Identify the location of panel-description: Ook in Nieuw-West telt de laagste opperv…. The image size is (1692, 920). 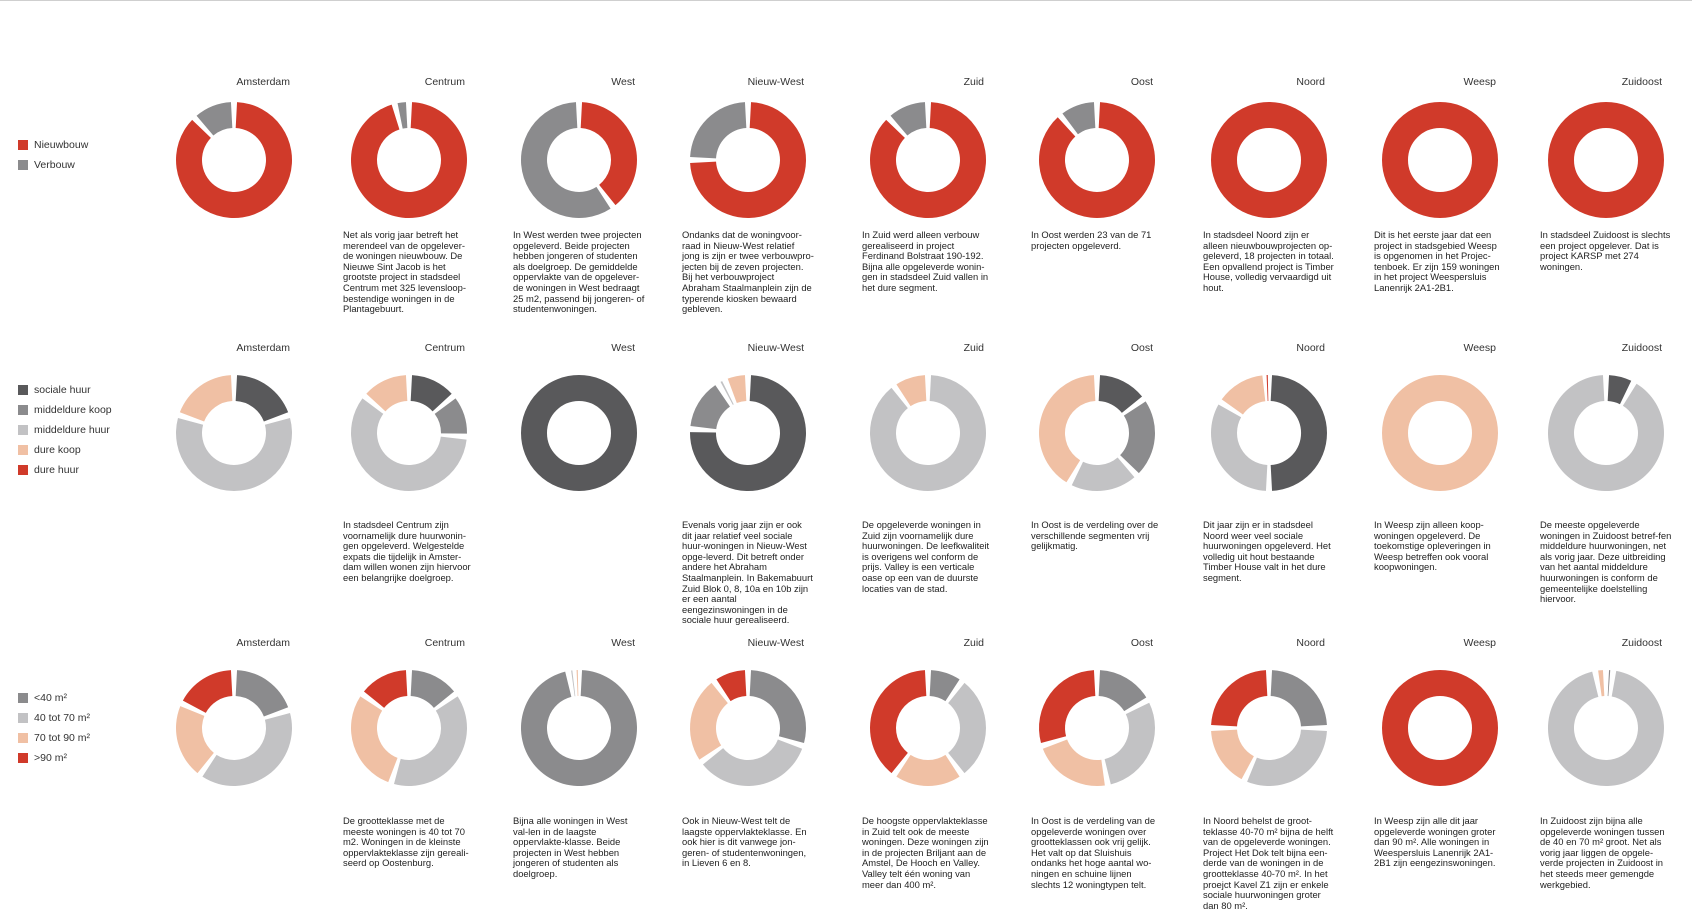
(744, 842).